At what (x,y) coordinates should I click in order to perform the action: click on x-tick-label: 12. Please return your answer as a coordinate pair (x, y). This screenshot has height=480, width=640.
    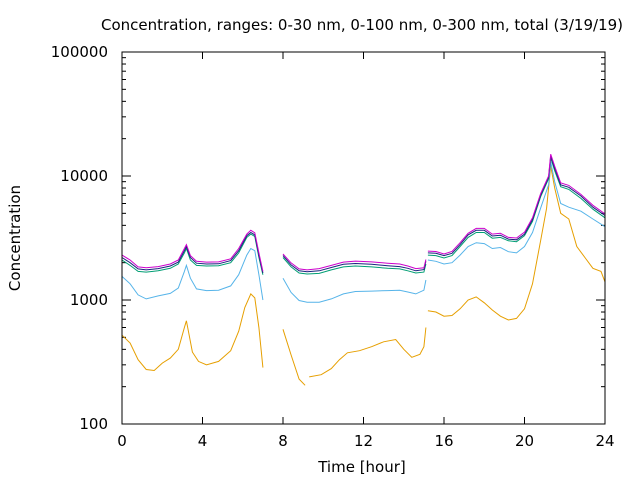
    Looking at the image, I should click on (363, 441).